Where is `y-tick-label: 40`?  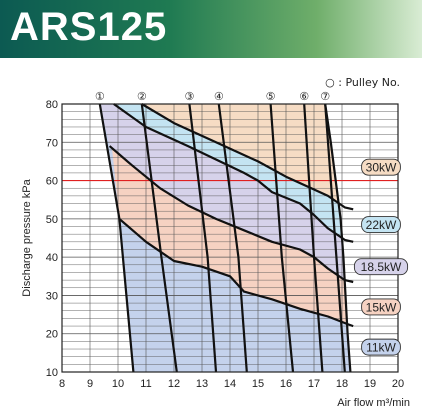
y-tick-label: 40 is located at coordinates (52, 258).